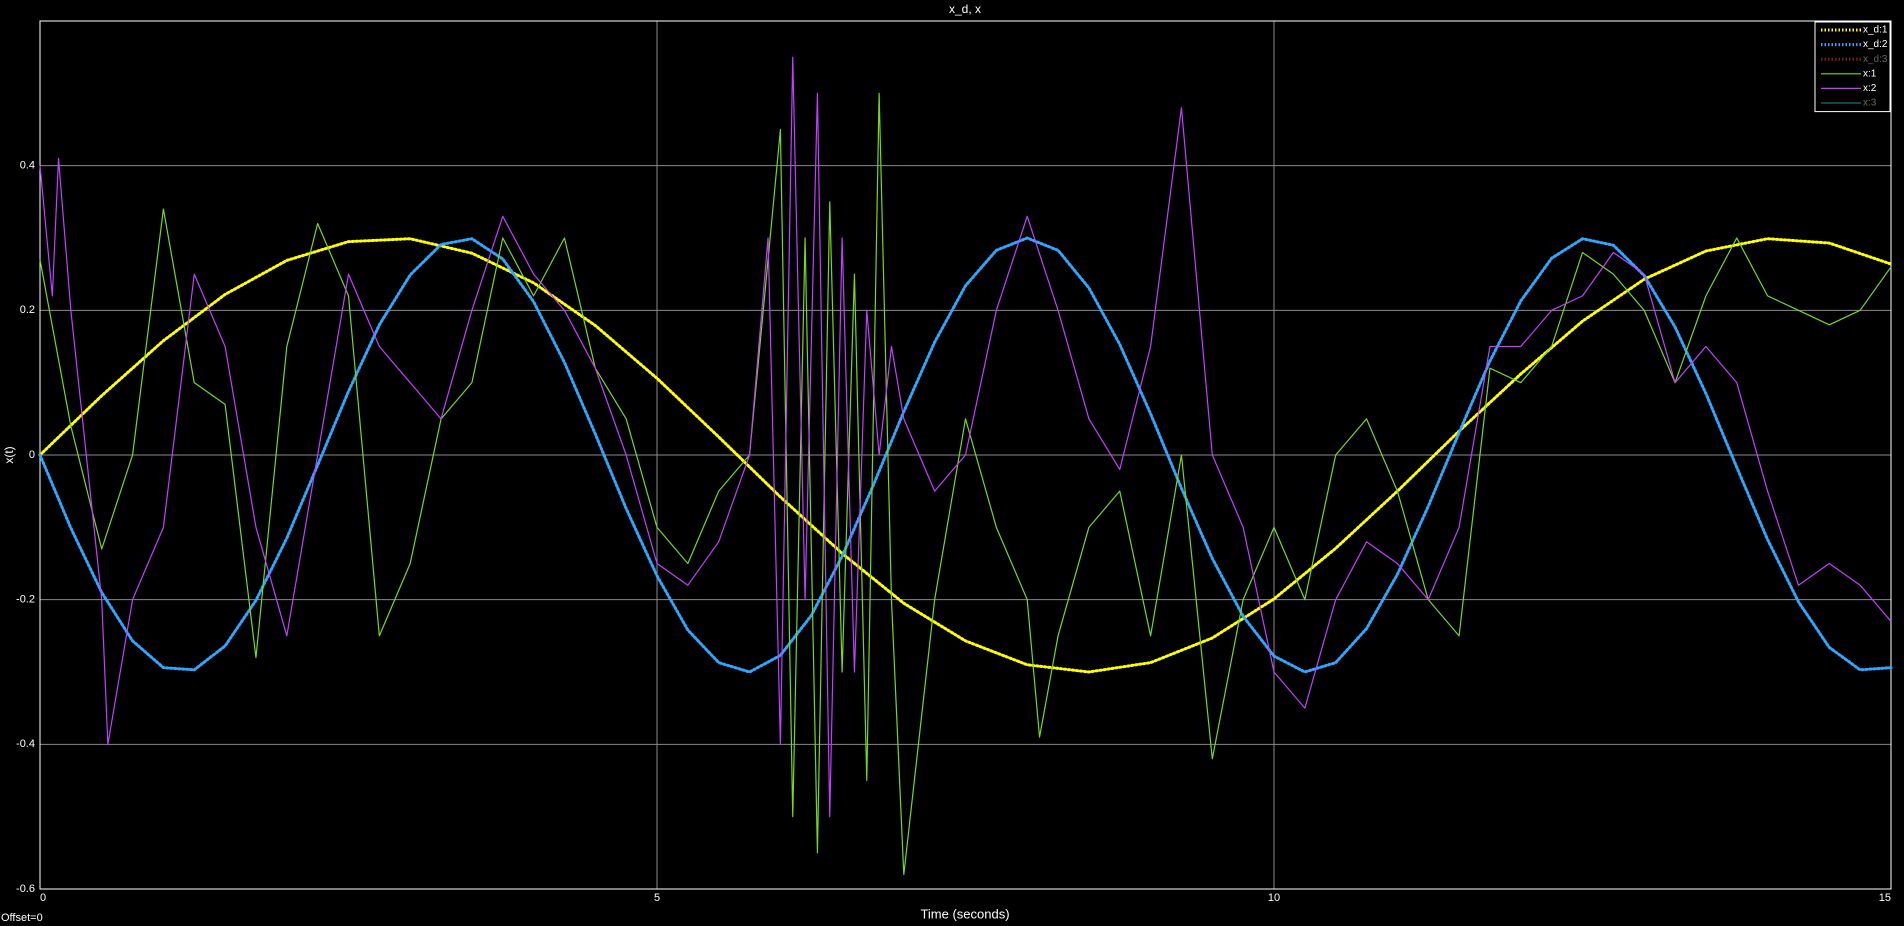 Image resolution: width=1904 pixels, height=926 pixels. I want to click on y-tick-label: 0.2, so click(27, 310).